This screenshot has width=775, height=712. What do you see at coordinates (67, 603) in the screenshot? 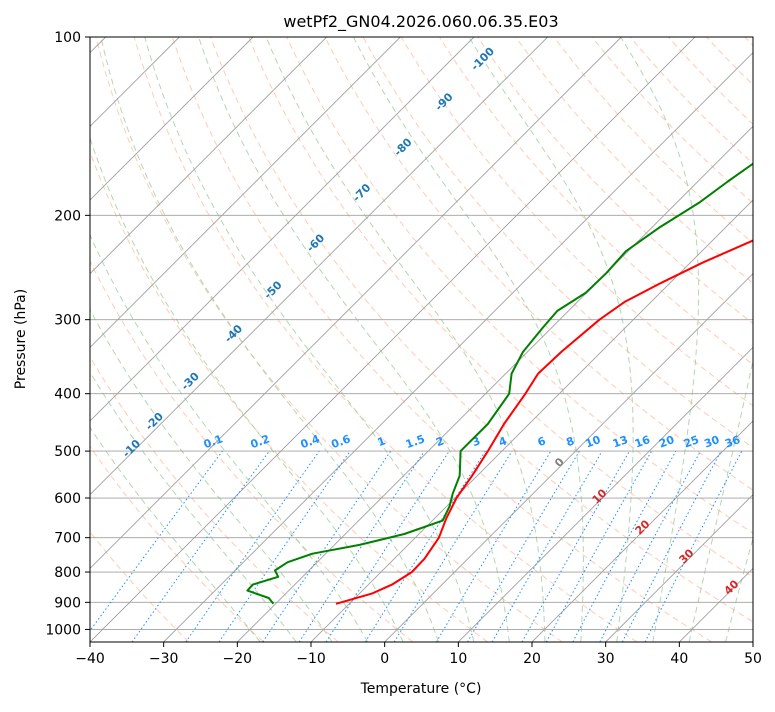
I see `y-tick-label: 900` at bounding box center [67, 603].